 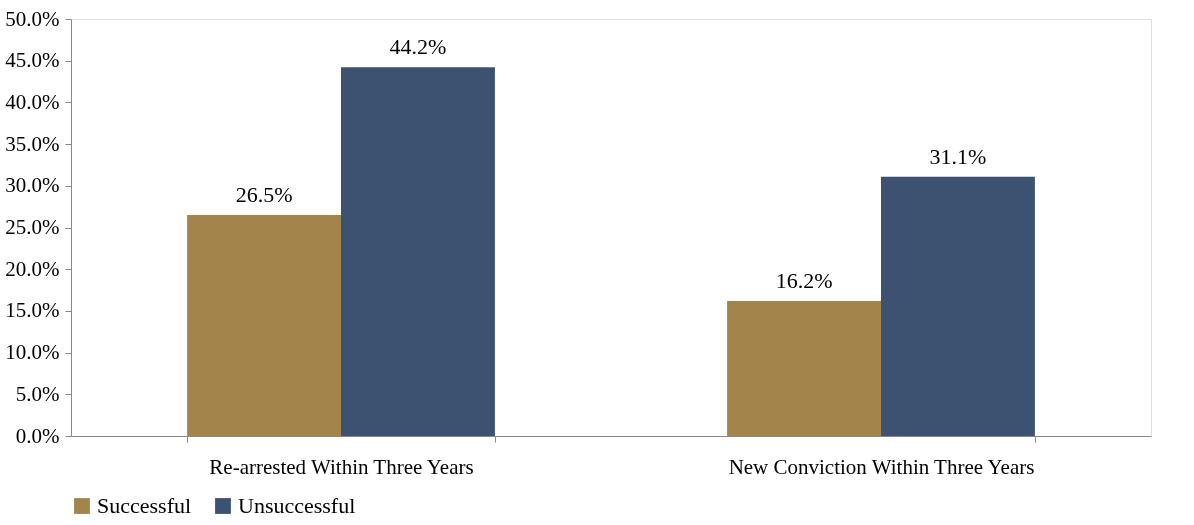 What do you see at coordinates (804, 280) in the screenshot?
I see `data-label: 16.2%` at bounding box center [804, 280].